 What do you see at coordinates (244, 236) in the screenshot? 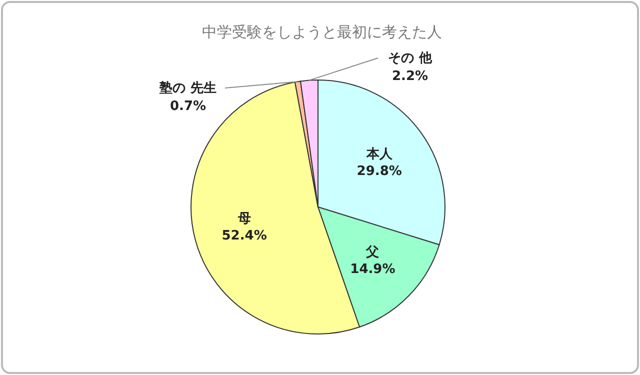
I see `data-label: 52.4%` at bounding box center [244, 236].